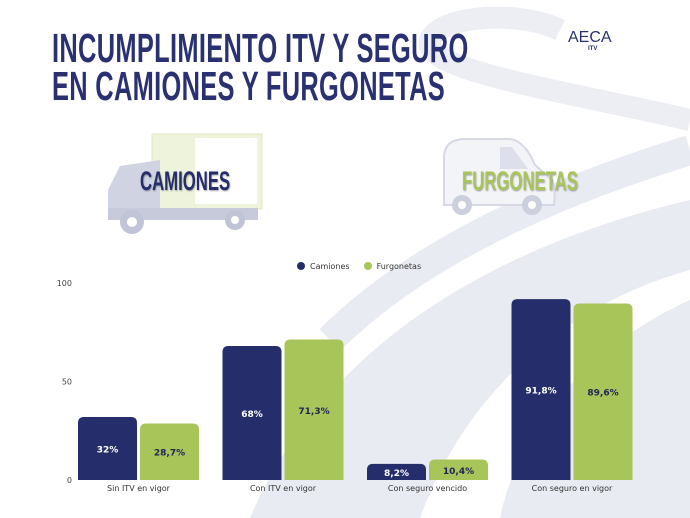 Image resolution: width=690 pixels, height=518 pixels. What do you see at coordinates (572, 488) in the screenshot?
I see `x-tick-label: Con seguro en vigor` at bounding box center [572, 488].